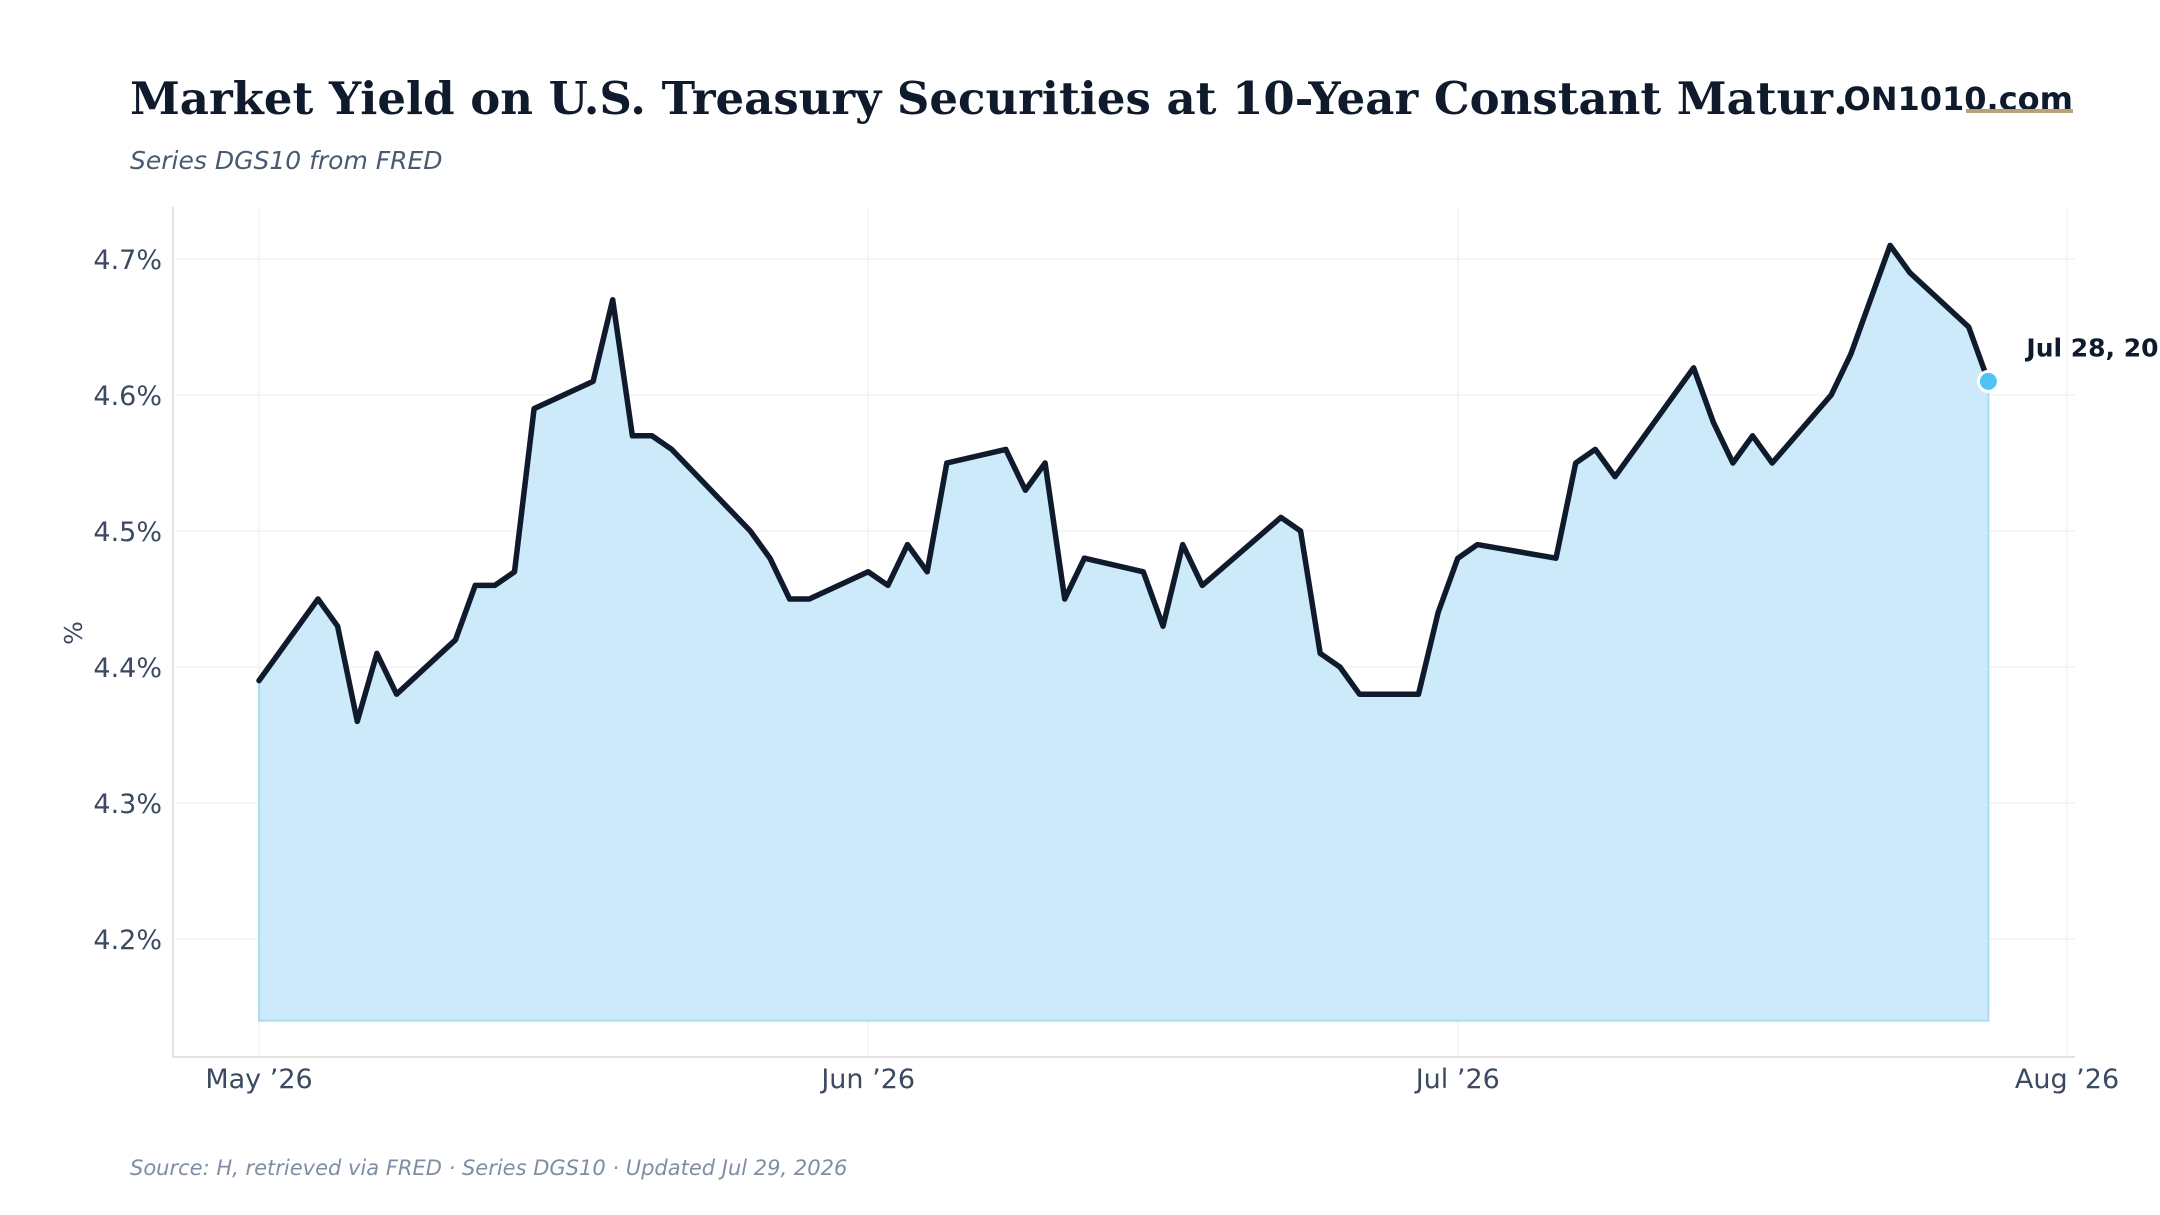 The image size is (2160, 1215). What do you see at coordinates (867, 1079) in the screenshot?
I see `x-tick-label: Jun ’26` at bounding box center [867, 1079].